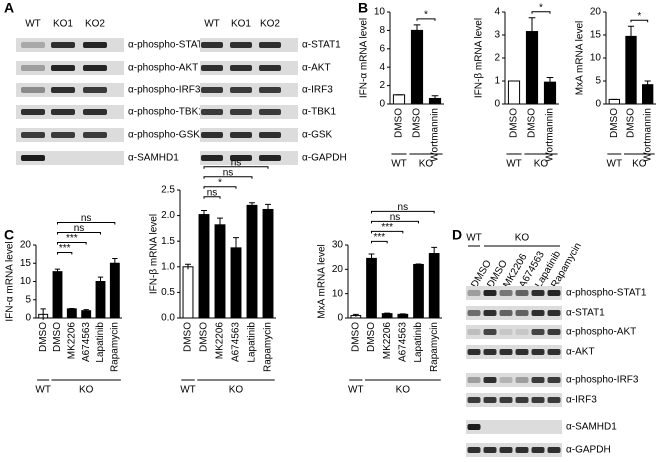 The image size is (660, 462). Describe the element at coordinates (168, 45) in the screenshot. I see `blot-row-label: α-phospho-STAT1` at that location.